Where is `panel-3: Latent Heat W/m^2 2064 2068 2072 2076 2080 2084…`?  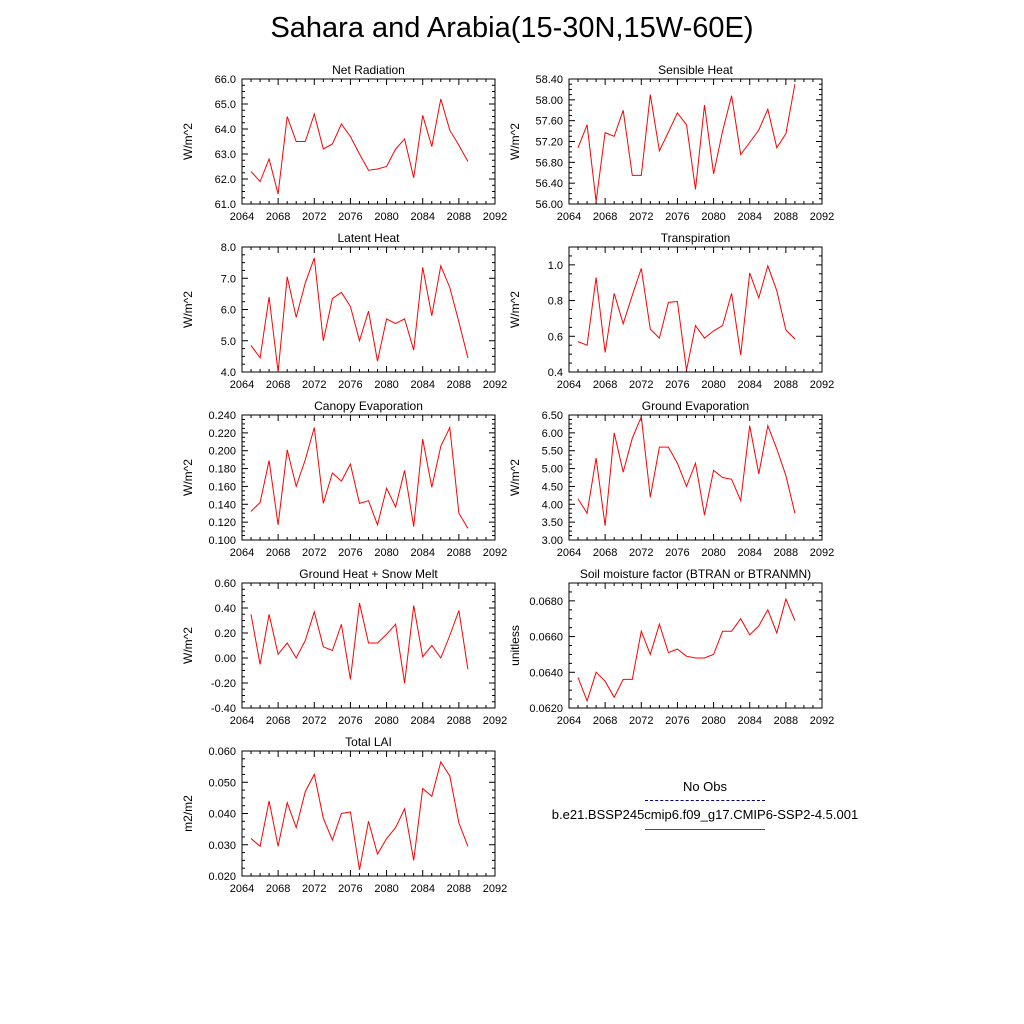 panel-3: Latent Heat W/m^2 2064 2068 2072 2076 2080 2084… is located at coordinates (344, 311).